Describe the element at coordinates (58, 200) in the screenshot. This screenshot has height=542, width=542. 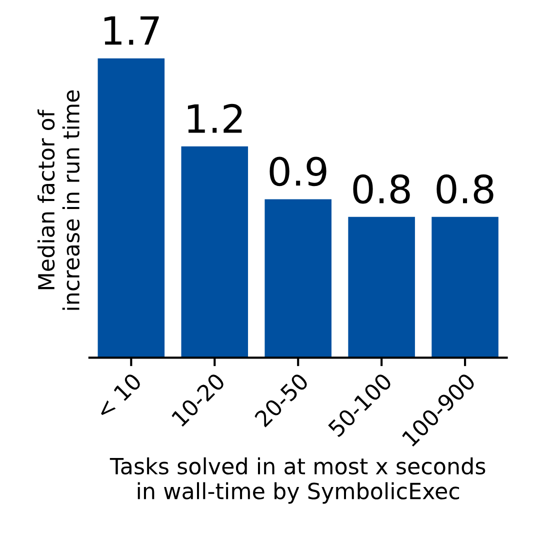
I see `y-axis-title: Median factor of increase in run time` at that location.